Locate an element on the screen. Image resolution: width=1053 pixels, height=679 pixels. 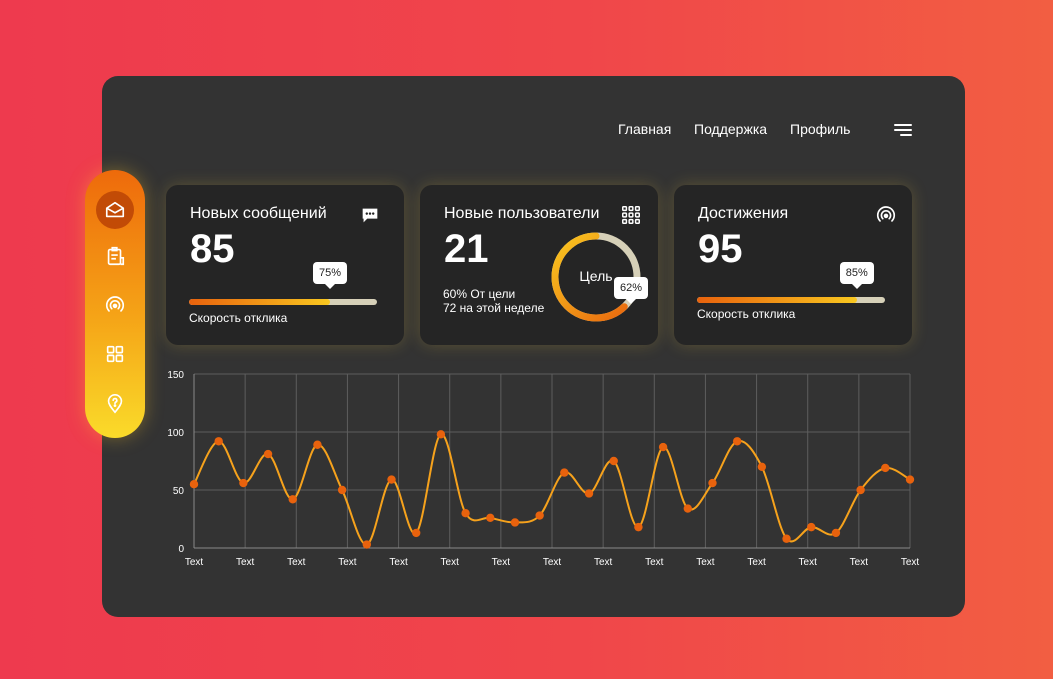
nav-link-support: Поддержка is located at coordinates (731, 129).